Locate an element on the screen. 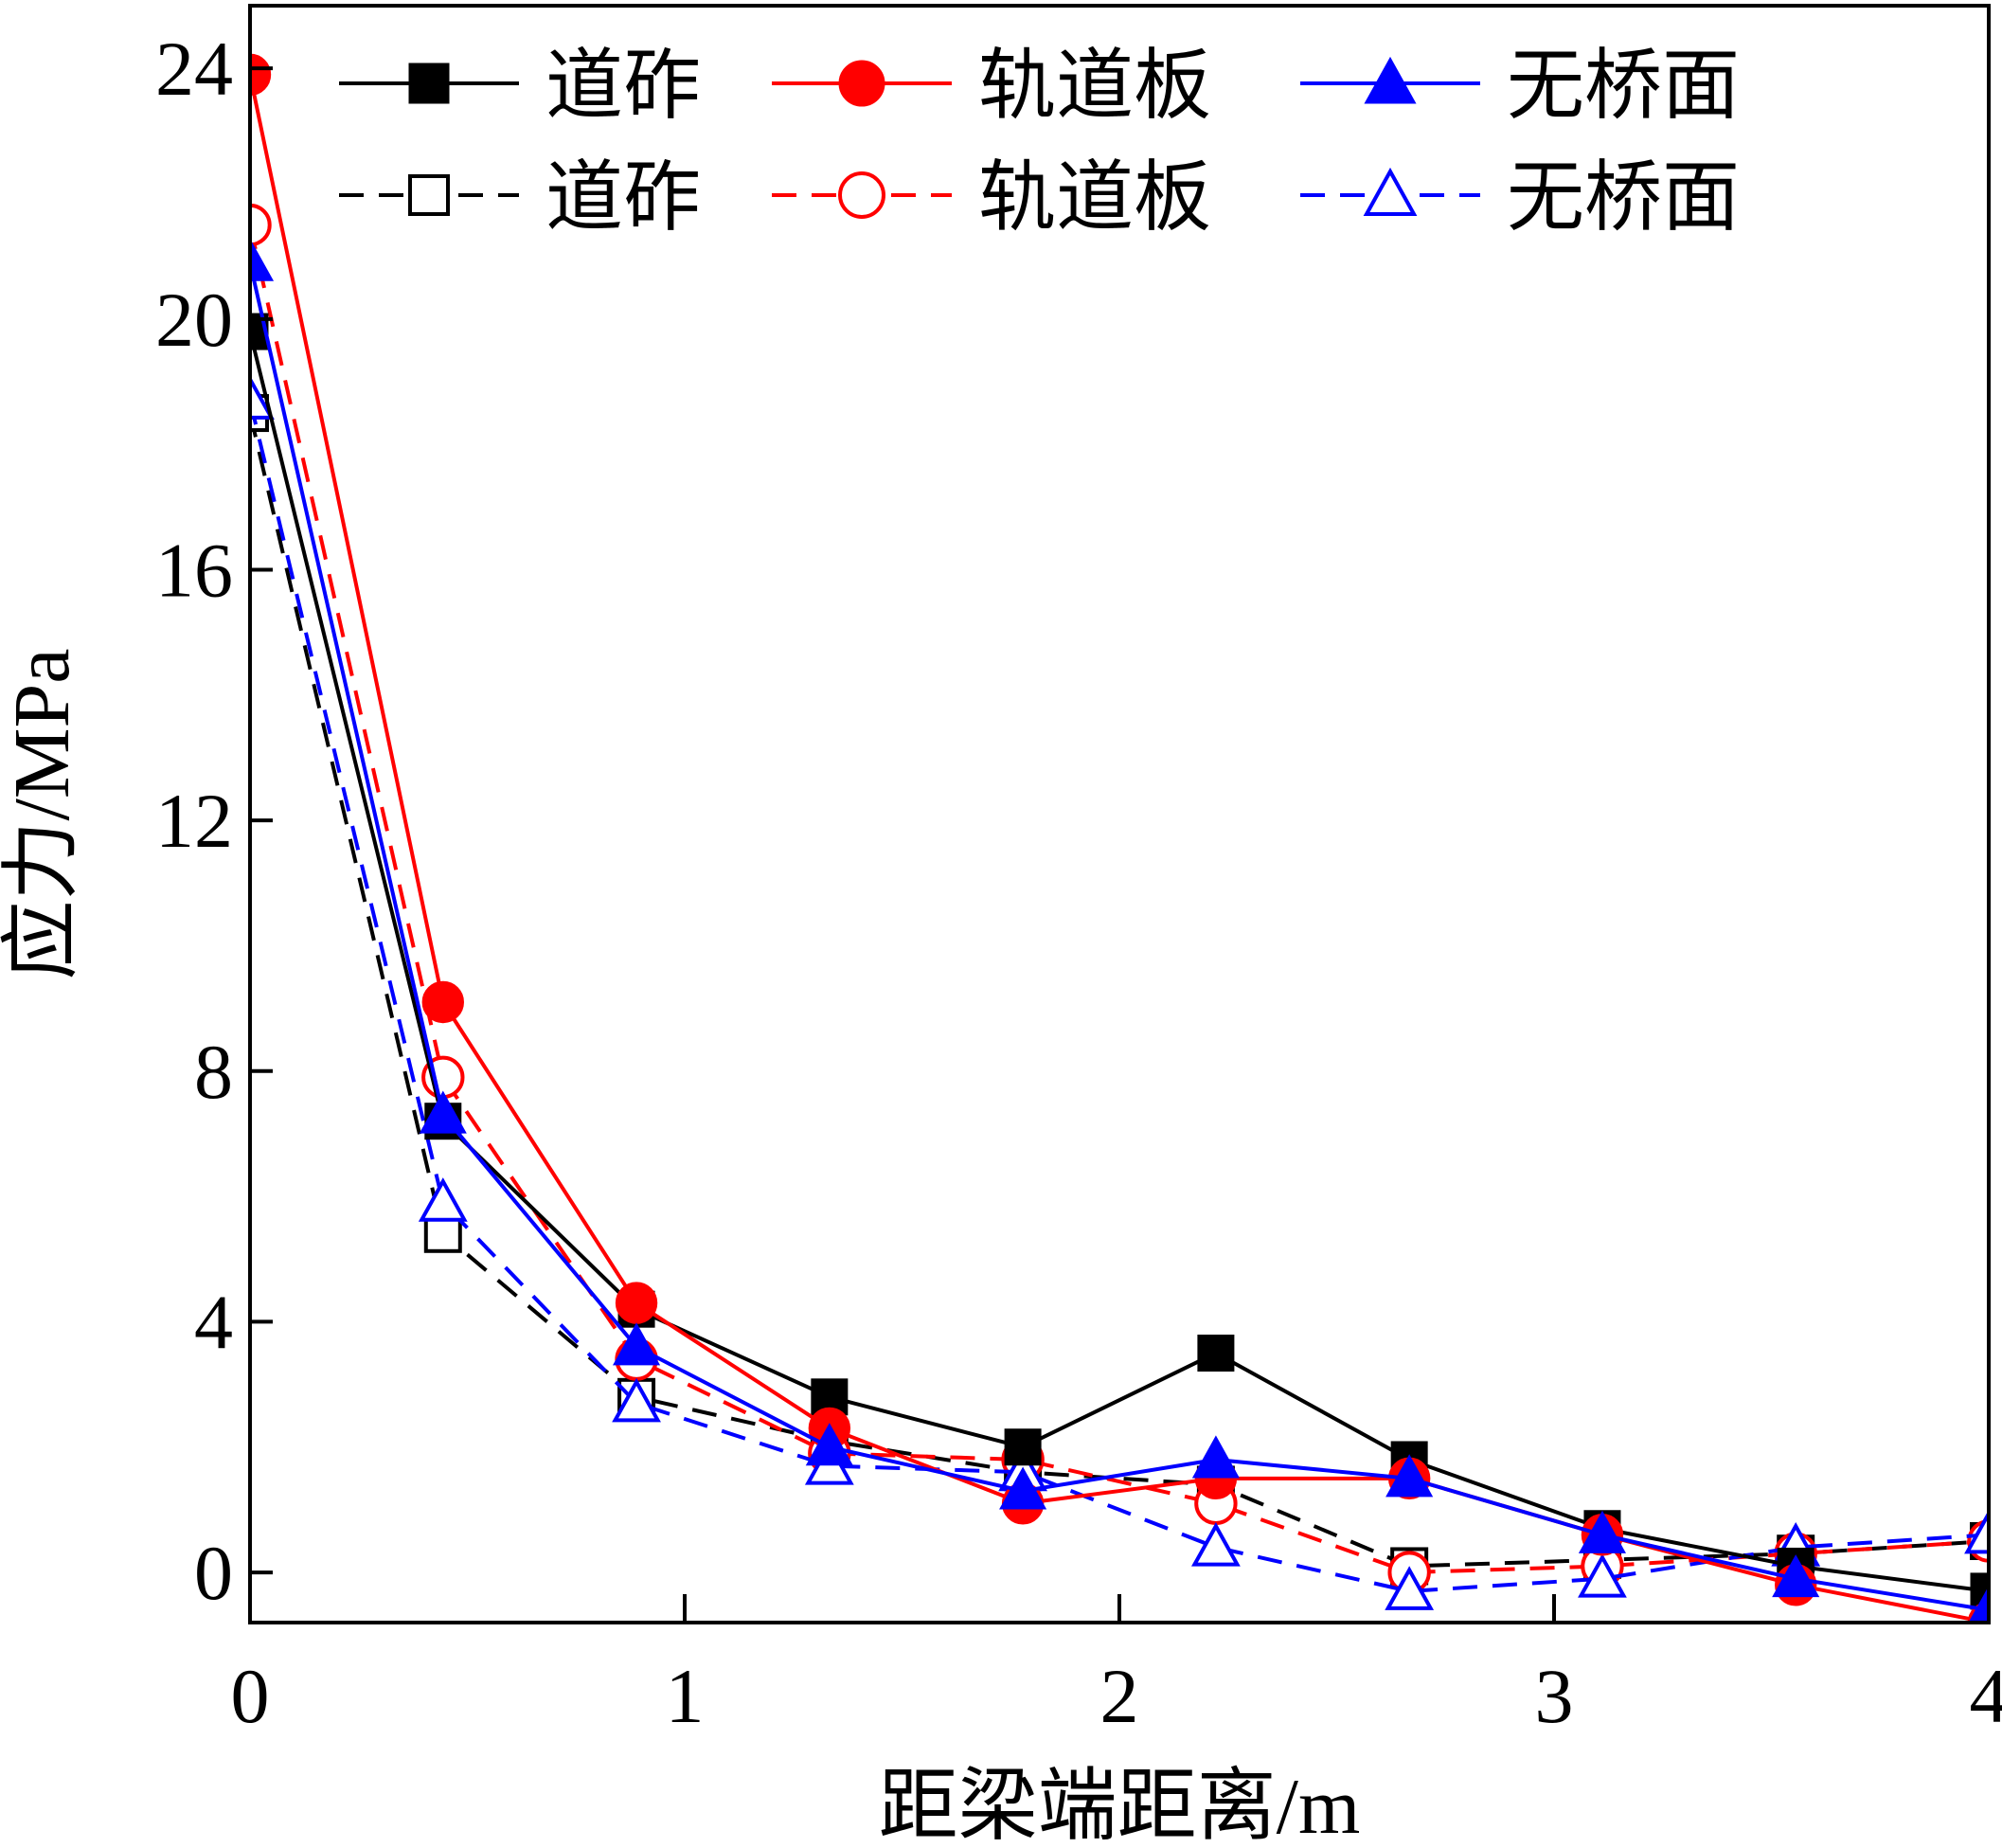 Image resolution: width=2002 pixels, height=1848 pixels. y-tick-label: 16 is located at coordinates (194, 570).